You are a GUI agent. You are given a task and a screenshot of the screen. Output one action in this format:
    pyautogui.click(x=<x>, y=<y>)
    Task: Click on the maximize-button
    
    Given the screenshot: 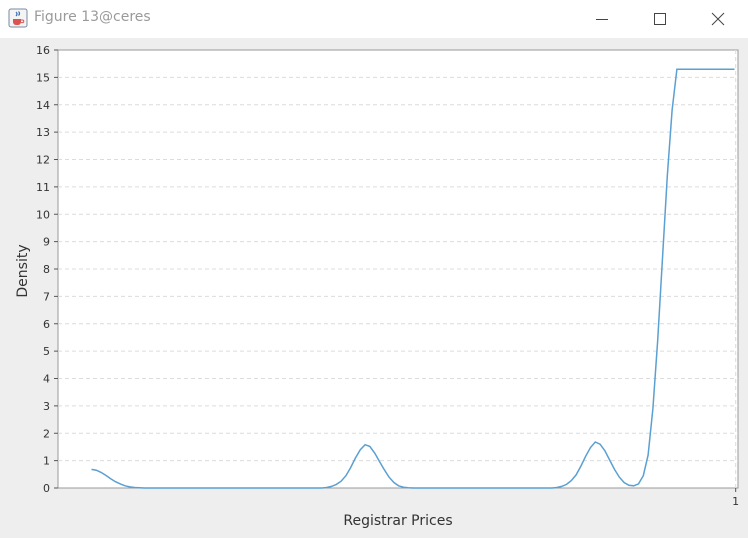 What is the action you would take?
    pyautogui.click(x=660, y=19)
    